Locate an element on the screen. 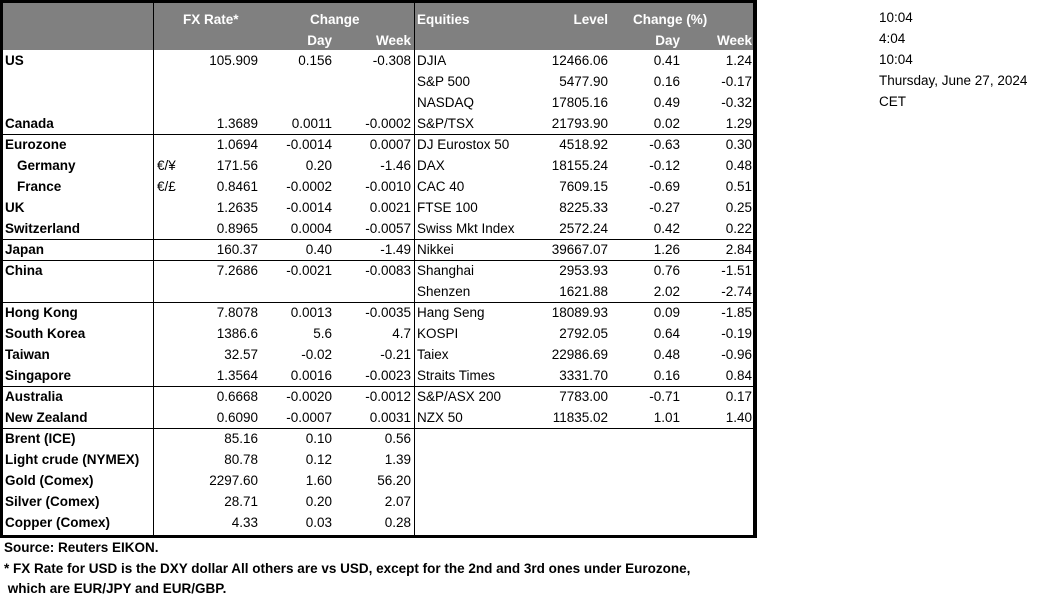 The width and height of the screenshot is (1039, 596). equity-change-day: 0.49 is located at coordinates (666, 102).